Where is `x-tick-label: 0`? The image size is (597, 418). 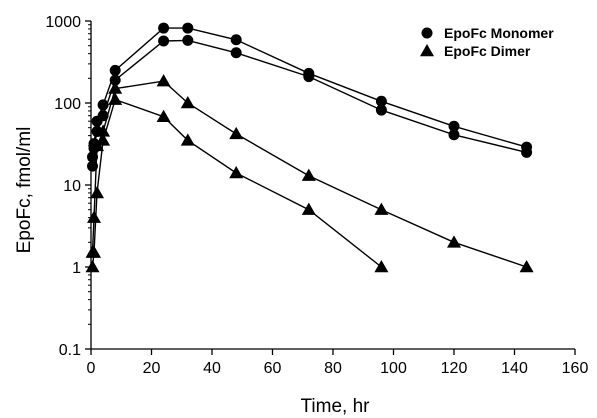 x-tick-label: 0 is located at coordinates (91, 368).